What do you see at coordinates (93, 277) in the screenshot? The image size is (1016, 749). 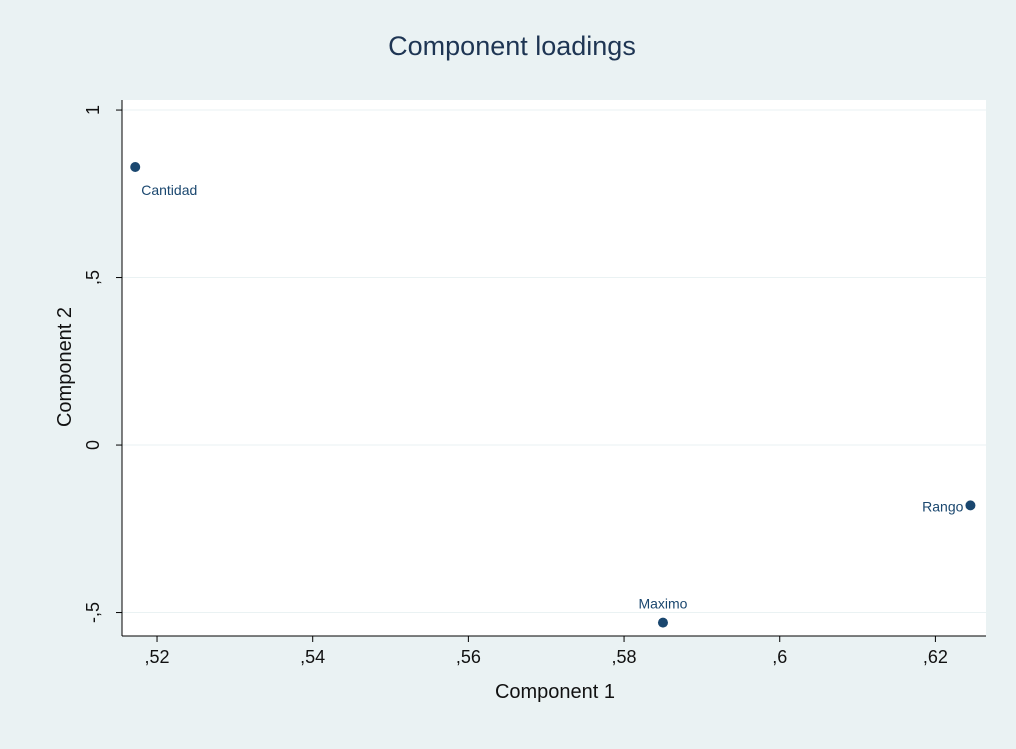 I see `y-tick-label: ,5` at bounding box center [93, 277].